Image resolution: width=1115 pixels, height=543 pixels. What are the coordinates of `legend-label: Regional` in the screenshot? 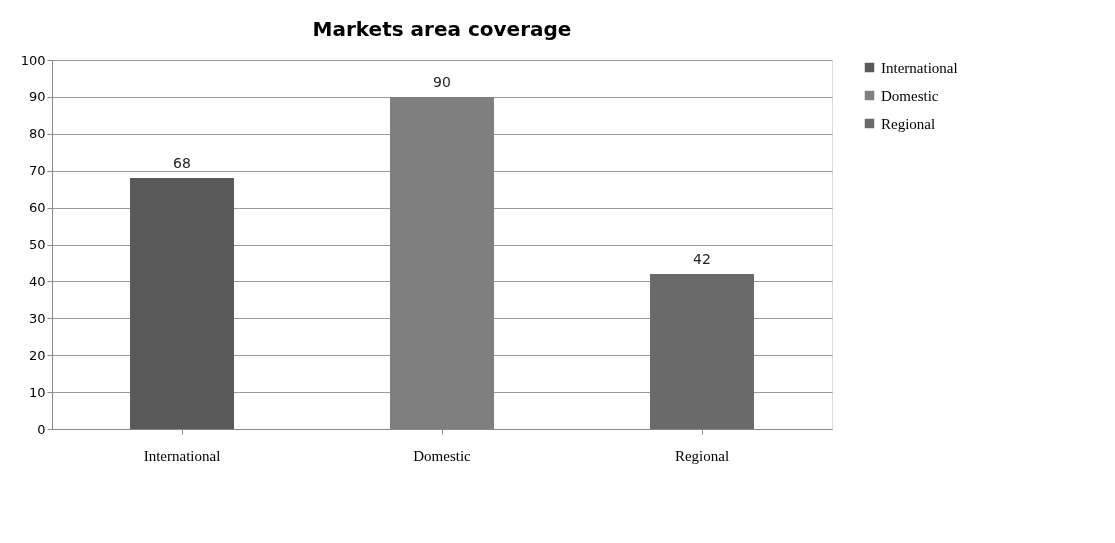 It's located at (908, 123).